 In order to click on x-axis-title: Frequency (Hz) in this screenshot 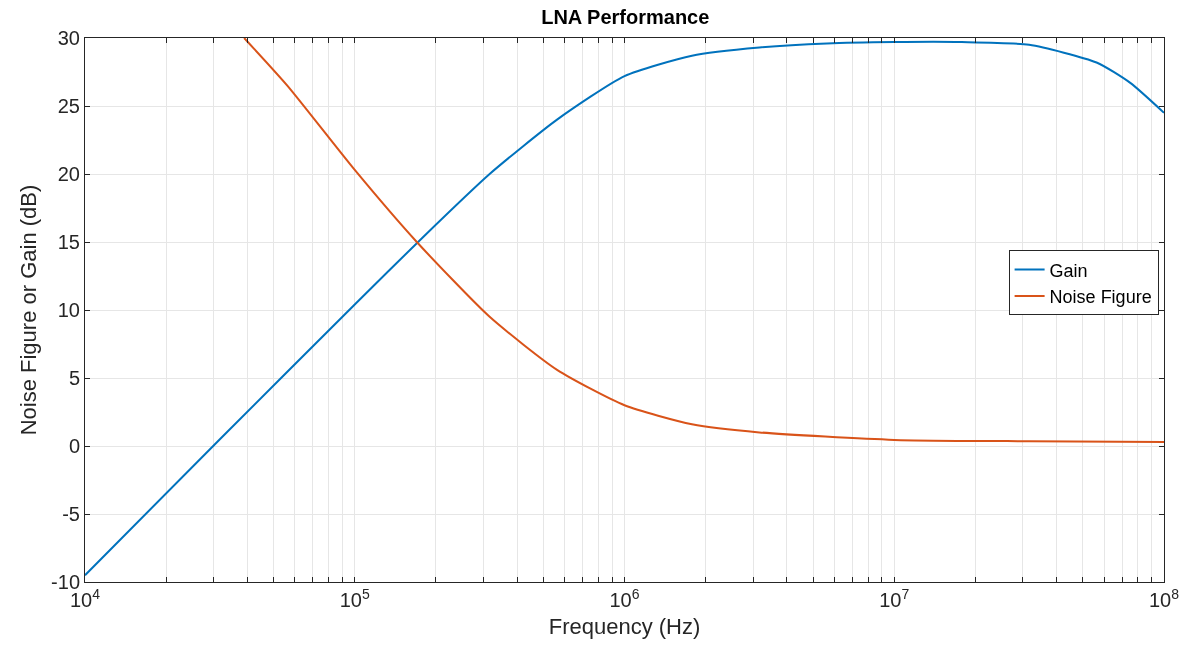, I will do `click(624, 626)`.